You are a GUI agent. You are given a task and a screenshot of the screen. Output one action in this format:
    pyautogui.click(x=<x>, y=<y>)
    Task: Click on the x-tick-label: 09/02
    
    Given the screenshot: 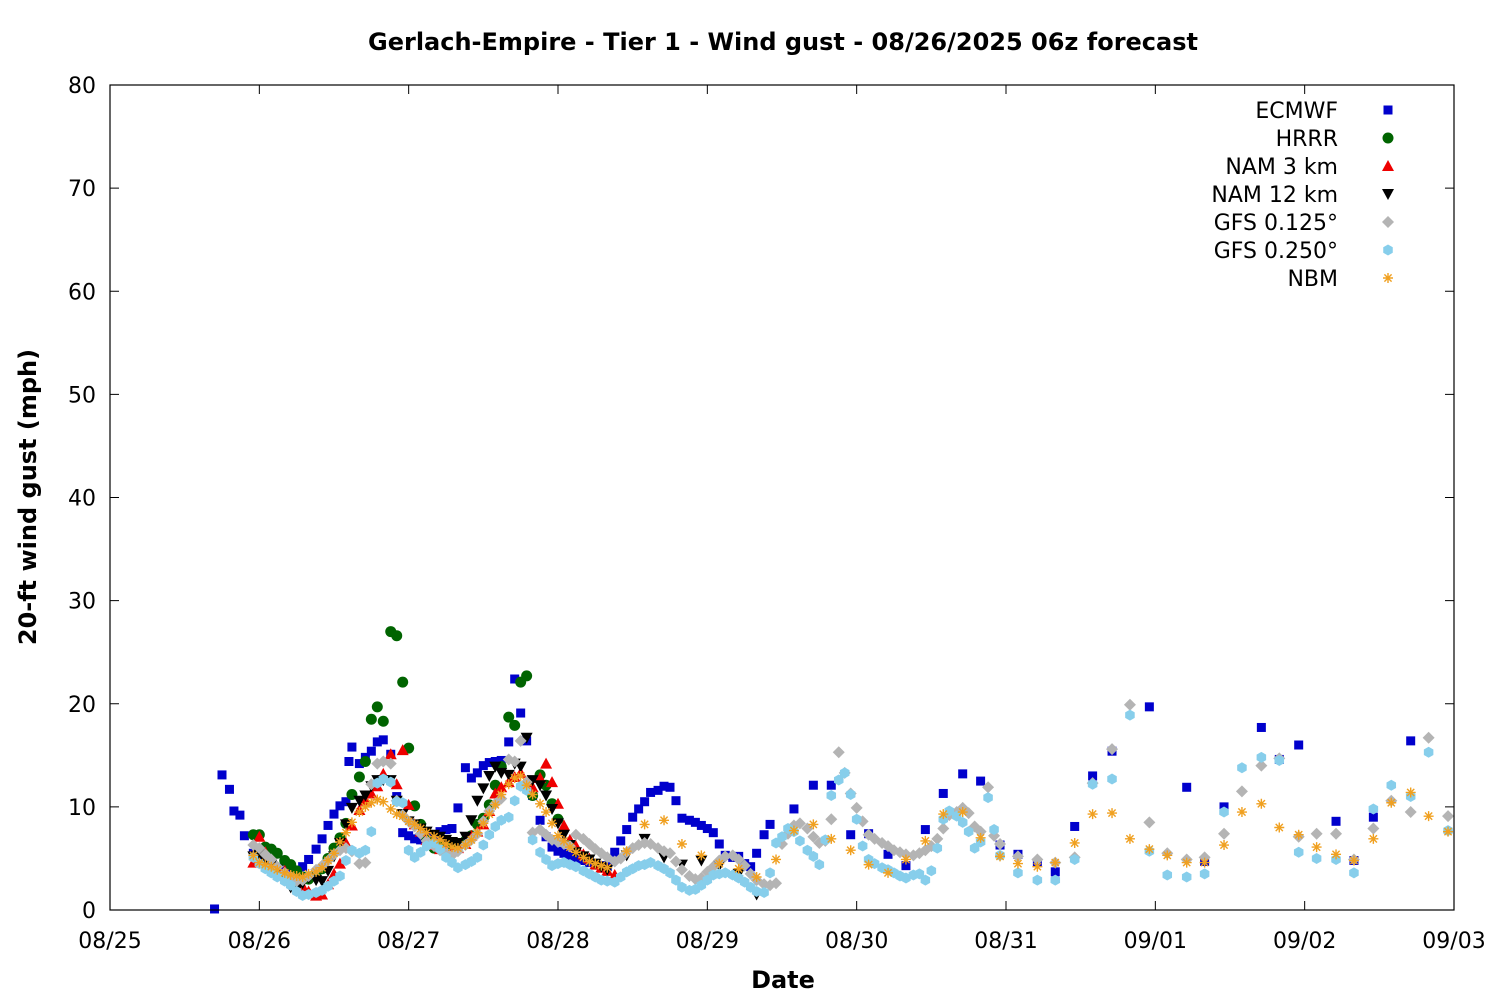 What is the action you would take?
    pyautogui.click(x=1304, y=941)
    